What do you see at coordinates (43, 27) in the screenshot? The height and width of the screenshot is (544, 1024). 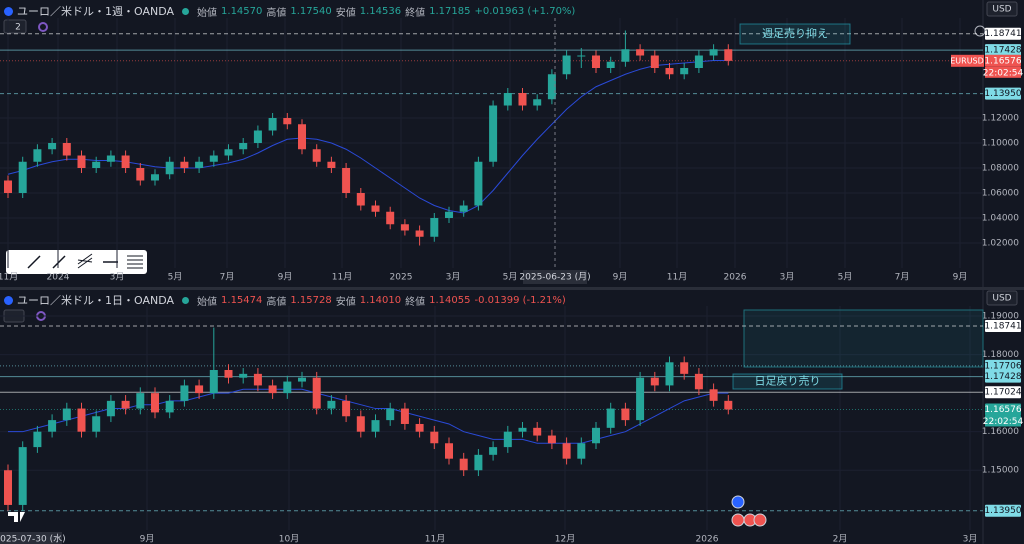 I see `indicator-icon` at bounding box center [43, 27].